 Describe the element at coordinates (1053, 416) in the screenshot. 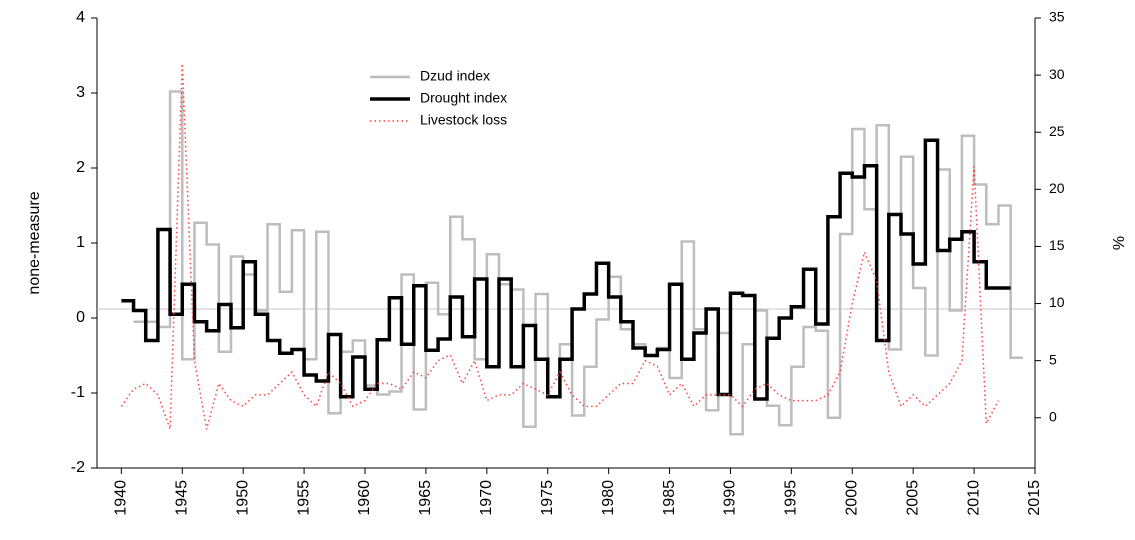

I see `y2-tick-label: 0` at that location.